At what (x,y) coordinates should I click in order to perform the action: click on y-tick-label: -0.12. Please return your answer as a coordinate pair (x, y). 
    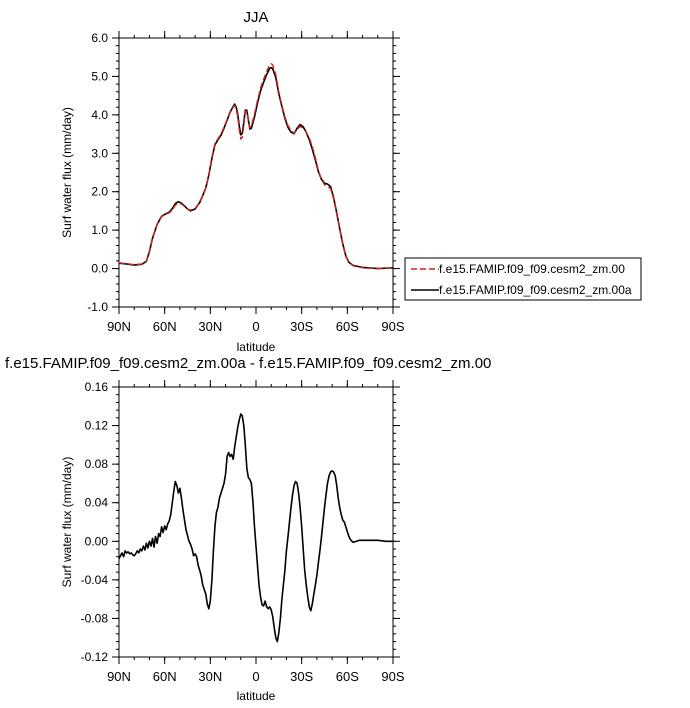
    Looking at the image, I should click on (95, 657).